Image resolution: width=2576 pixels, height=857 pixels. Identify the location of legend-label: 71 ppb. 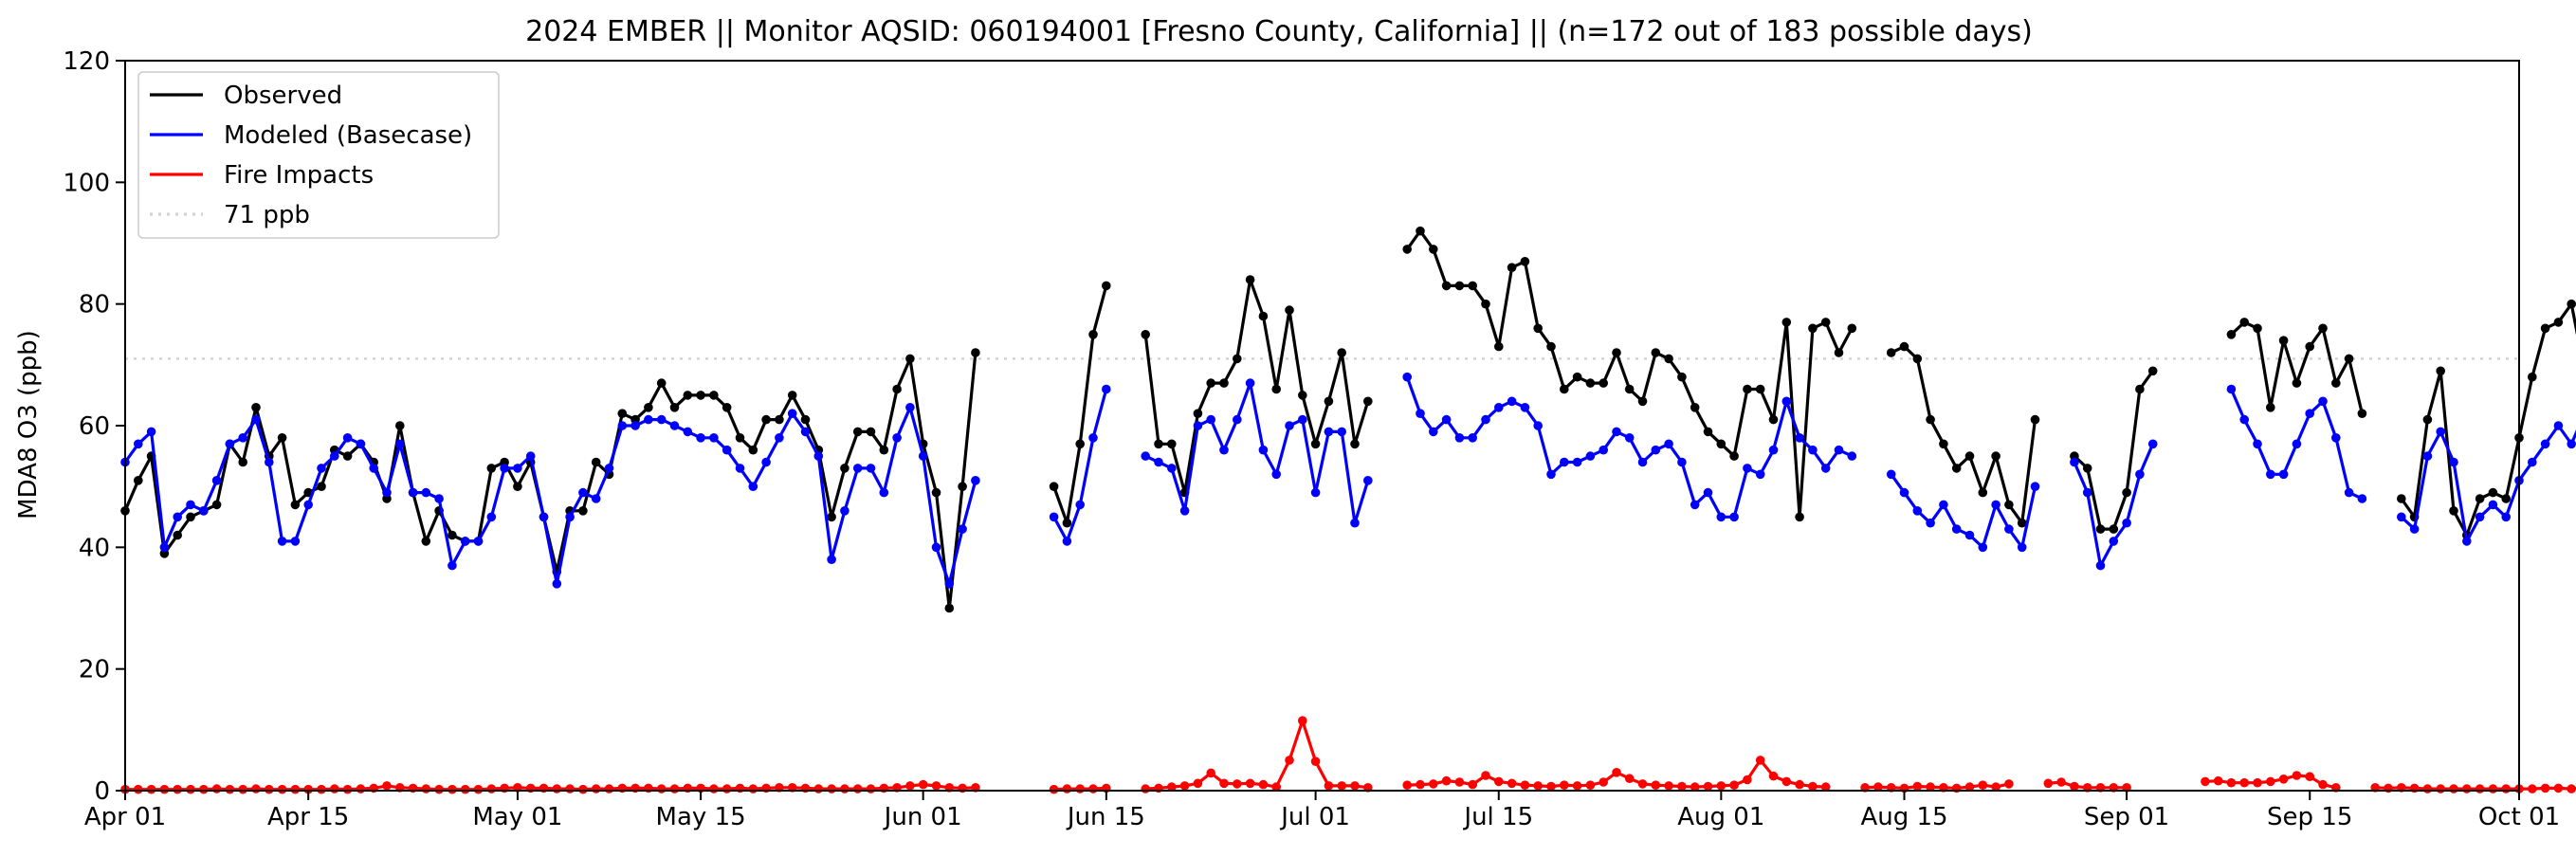
(267, 215).